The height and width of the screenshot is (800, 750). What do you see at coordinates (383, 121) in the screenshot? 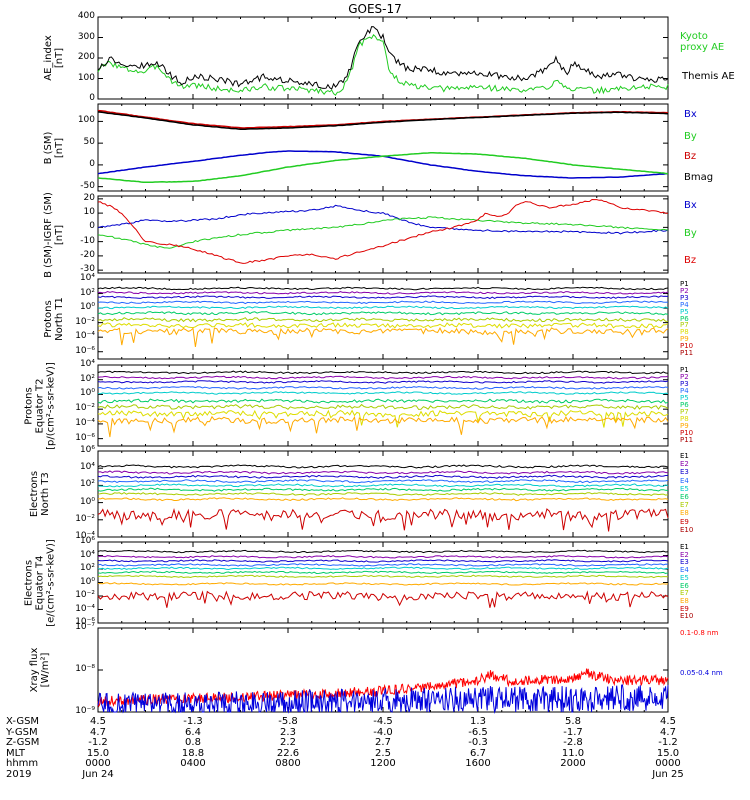
I see `series-line-bmag` at bounding box center [383, 121].